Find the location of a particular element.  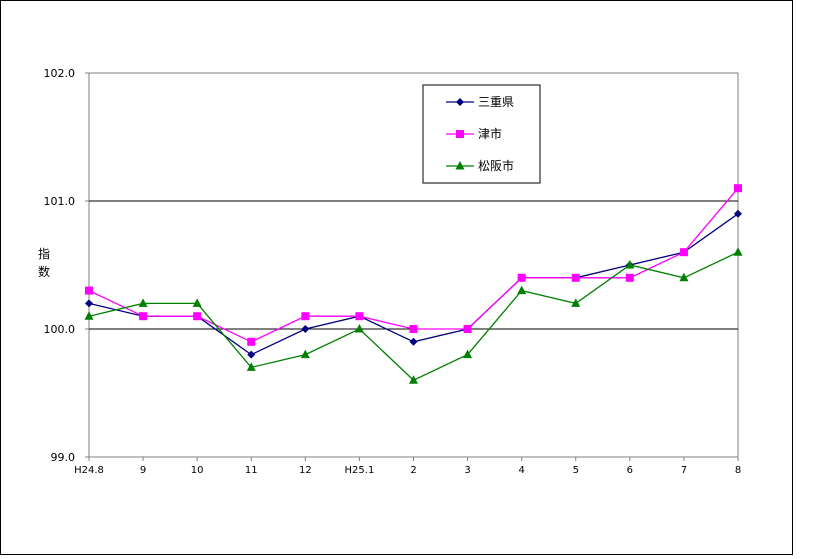

y-tick-label: 102.0 is located at coordinates (60, 73).